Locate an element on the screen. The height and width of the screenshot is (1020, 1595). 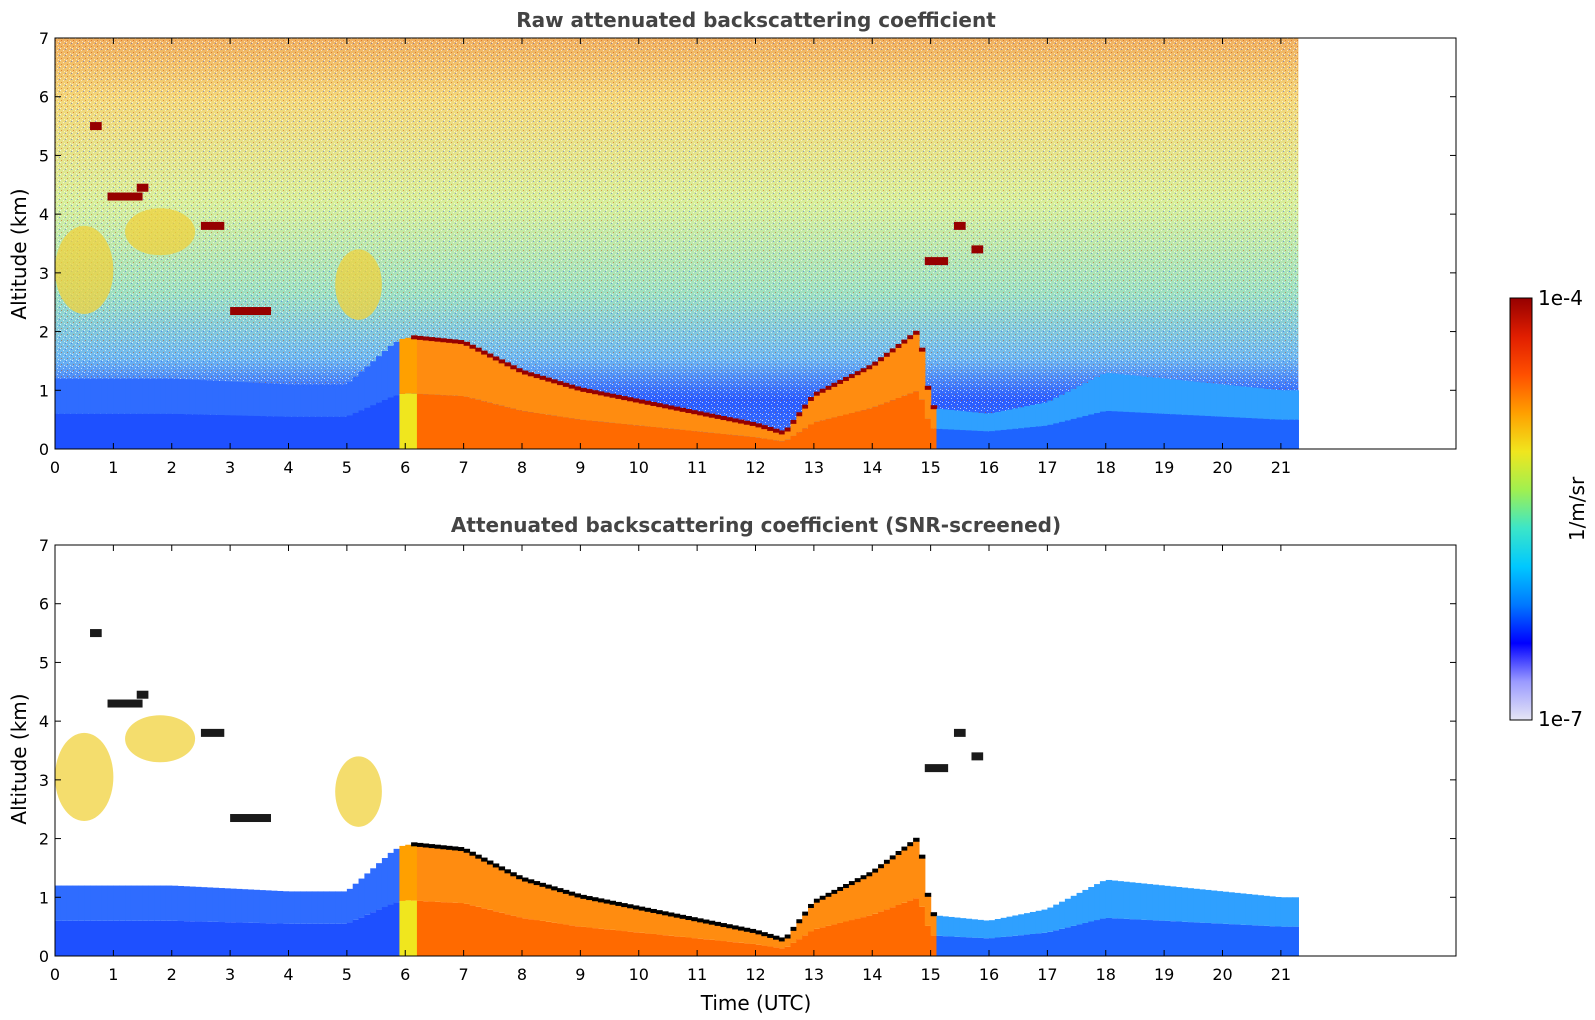
x-tick-label: 1 is located at coordinates (113, 467).